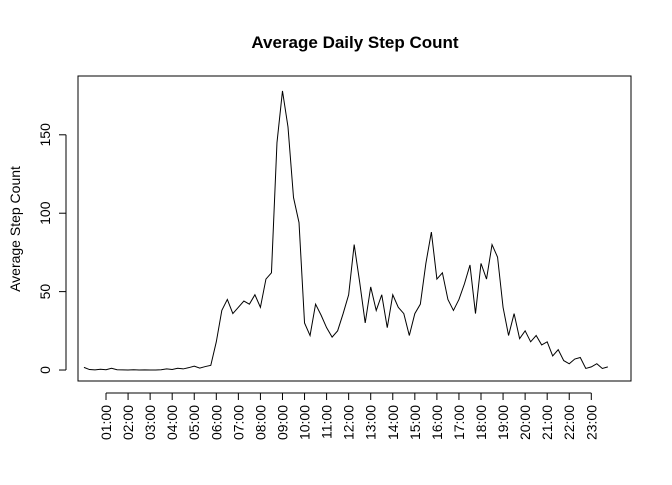 Image resolution: width=672 pixels, height=485 pixels. I want to click on x-tick-label: 16:00, so click(437, 422).